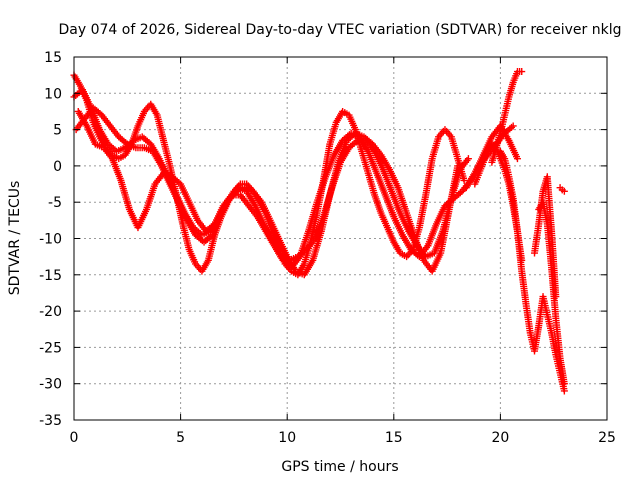  Describe the element at coordinates (339, 467) in the screenshot. I see `x-axis-label: GPS time / hours` at that location.